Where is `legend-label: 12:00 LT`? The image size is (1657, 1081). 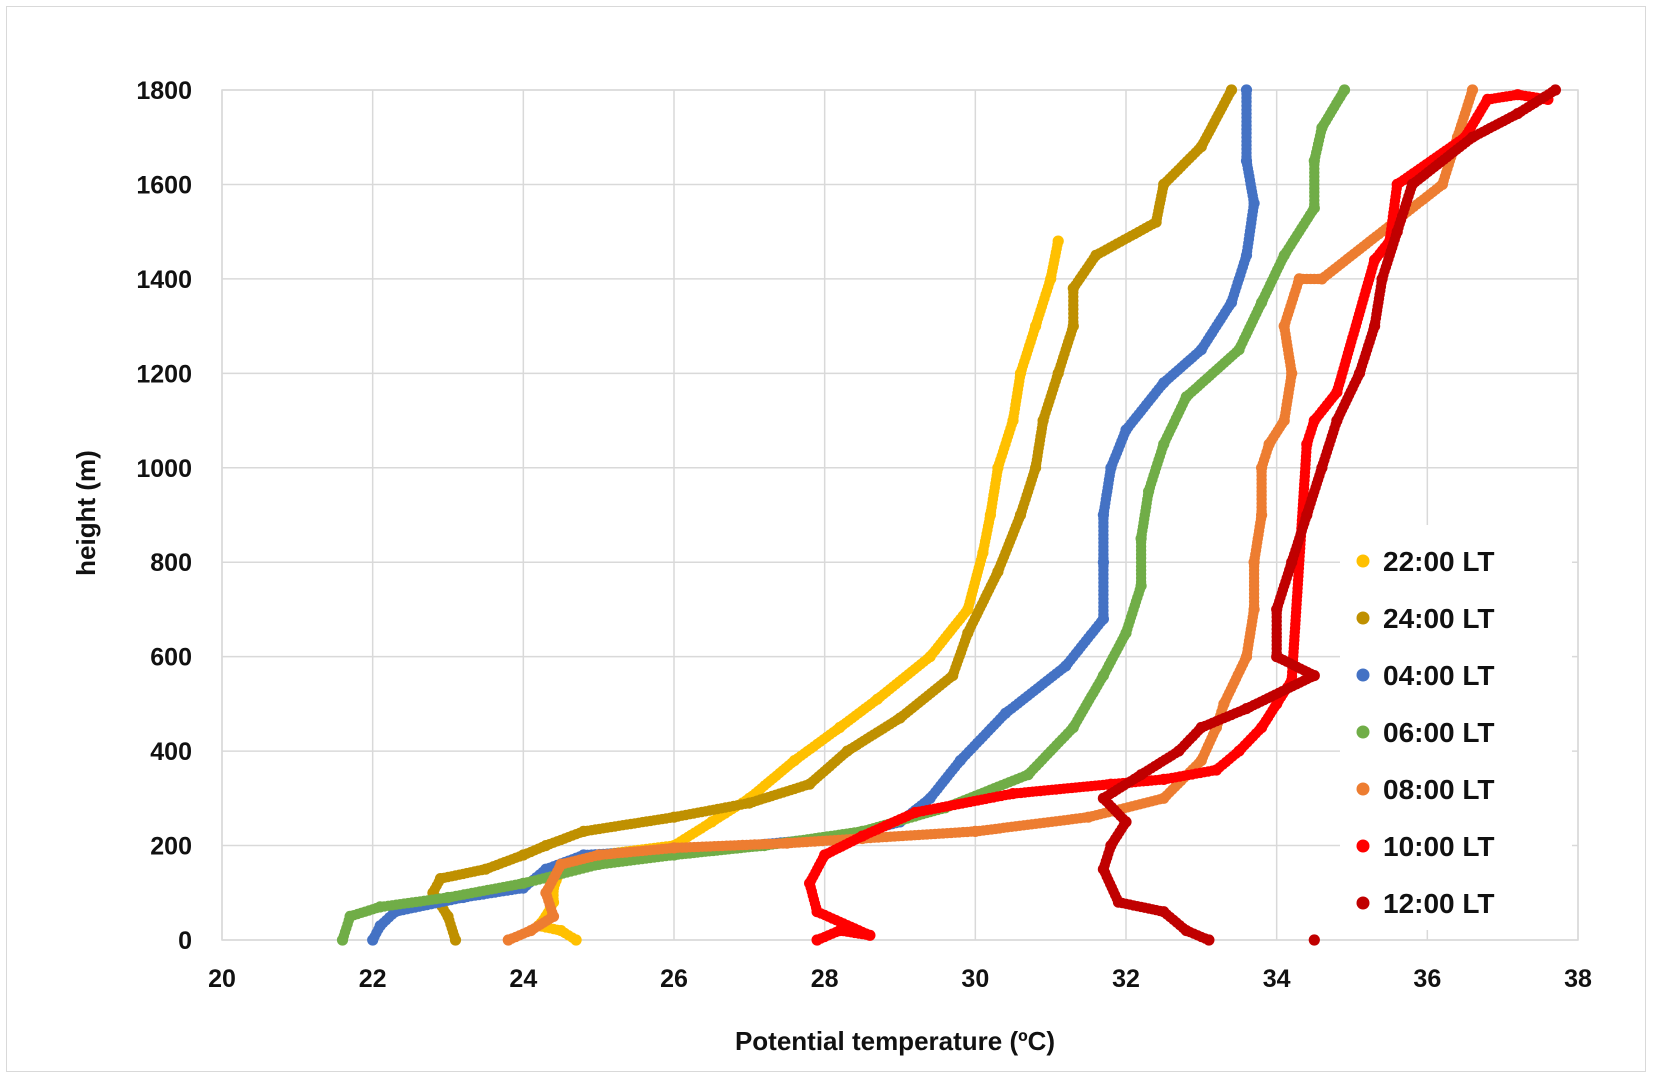 legend-label: 12:00 LT is located at coordinates (1439, 903).